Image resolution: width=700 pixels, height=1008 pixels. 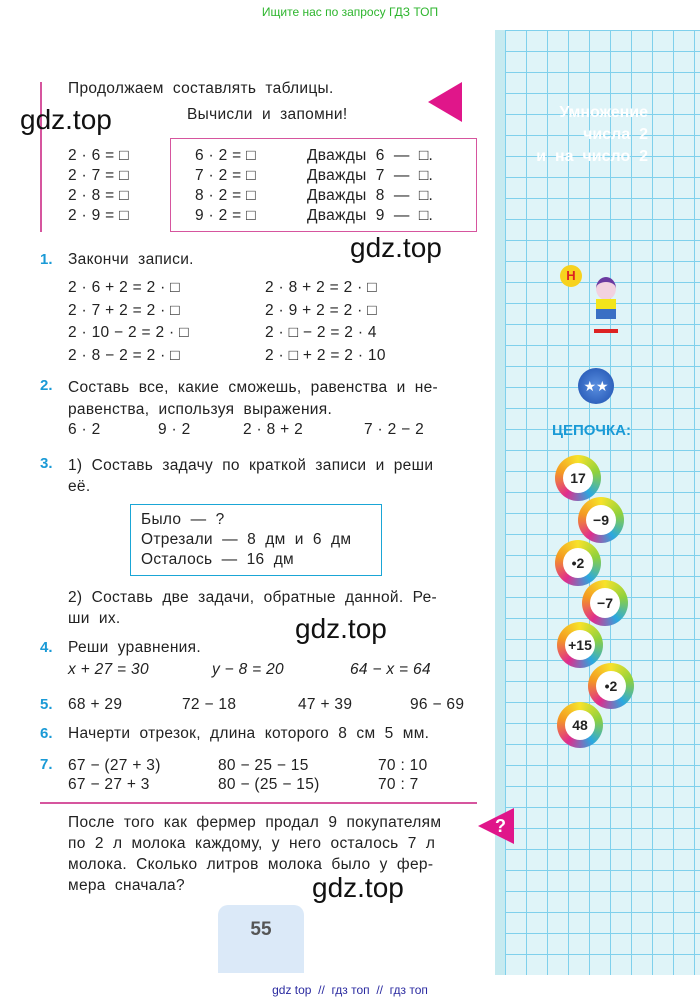 I want to click on expr: 7 · 2 − 2, so click(x=394, y=429).